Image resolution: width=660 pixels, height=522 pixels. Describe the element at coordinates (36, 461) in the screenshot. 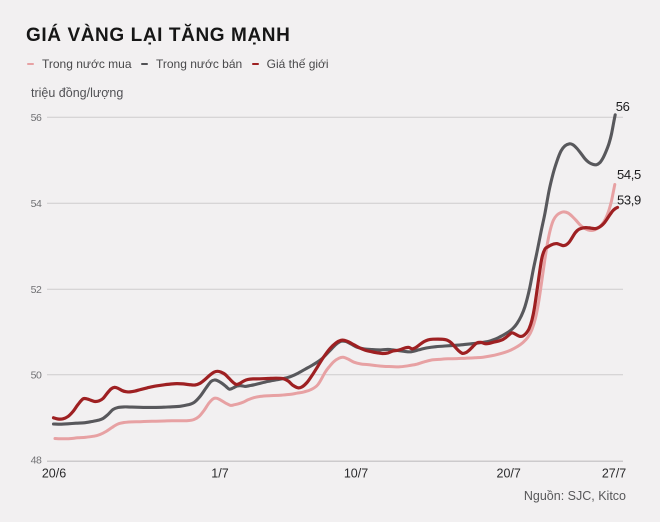

I see `svg-text: 48` at that location.